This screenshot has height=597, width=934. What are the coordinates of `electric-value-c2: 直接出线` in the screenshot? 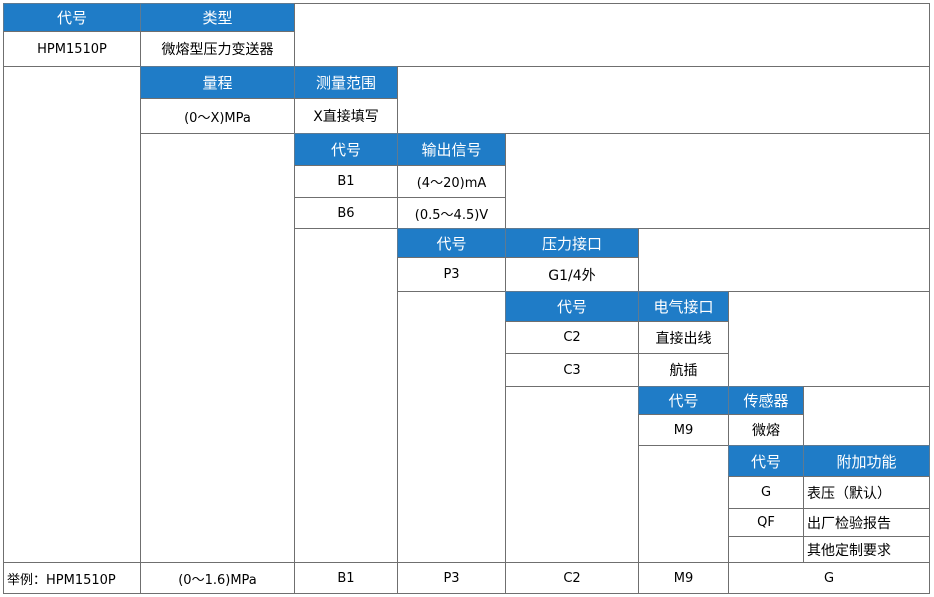 It's located at (683, 337).